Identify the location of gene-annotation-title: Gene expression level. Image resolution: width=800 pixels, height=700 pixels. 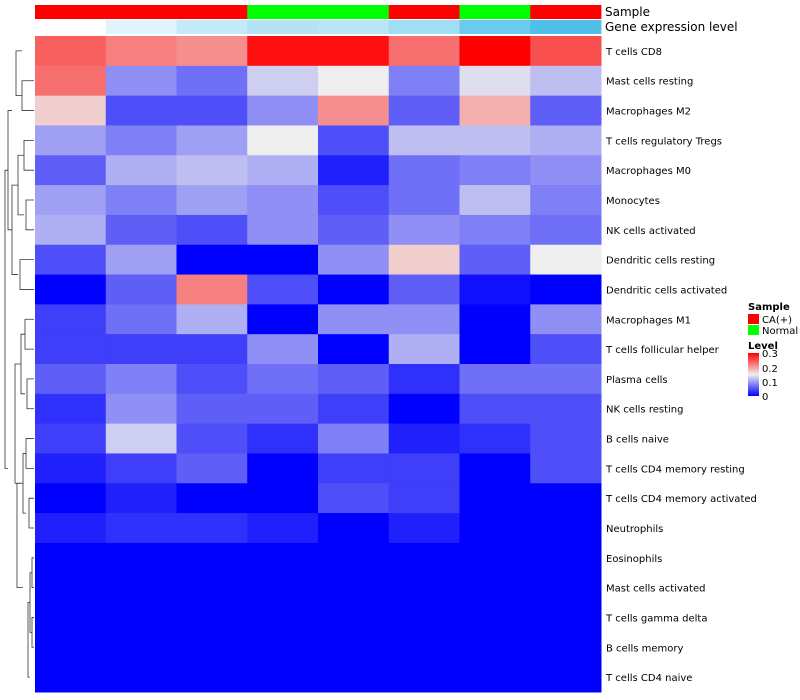
(671, 27).